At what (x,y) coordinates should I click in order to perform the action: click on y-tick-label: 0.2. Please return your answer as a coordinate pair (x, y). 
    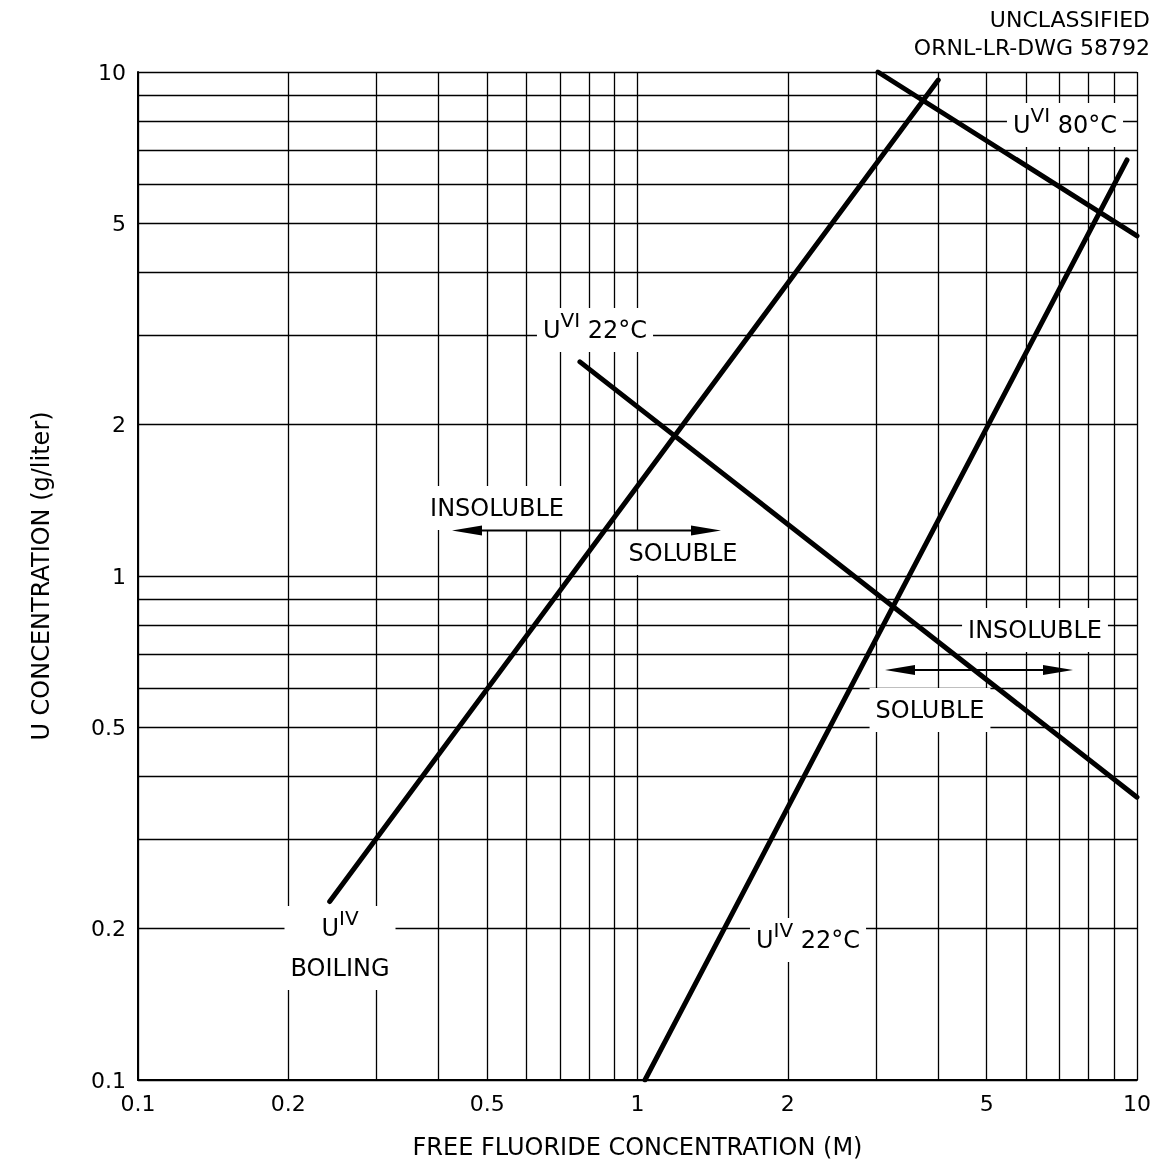
    Looking at the image, I should click on (108, 928).